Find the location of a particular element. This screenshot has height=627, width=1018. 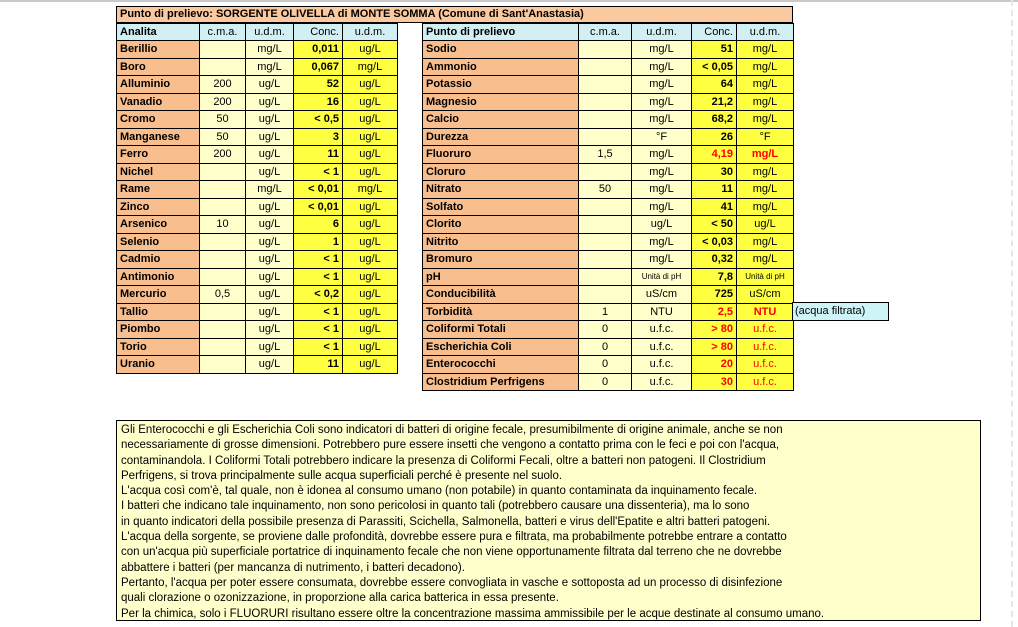

cma-cell: 1 is located at coordinates (605, 311).